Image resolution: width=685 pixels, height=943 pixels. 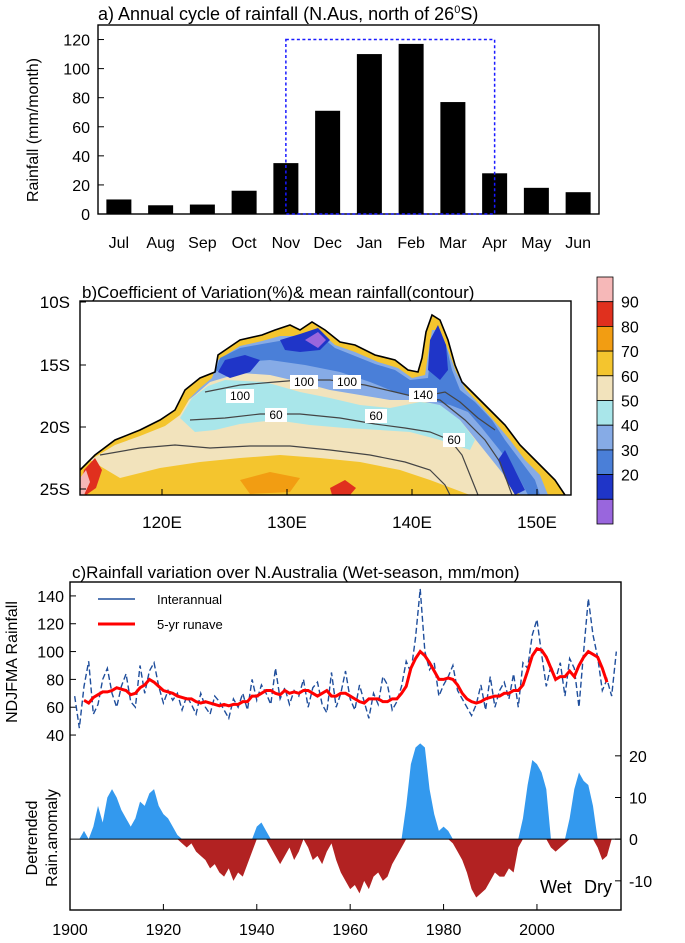 What do you see at coordinates (578, 243) in the screenshot?
I see `x-tick-label: Jun` at bounding box center [578, 243].